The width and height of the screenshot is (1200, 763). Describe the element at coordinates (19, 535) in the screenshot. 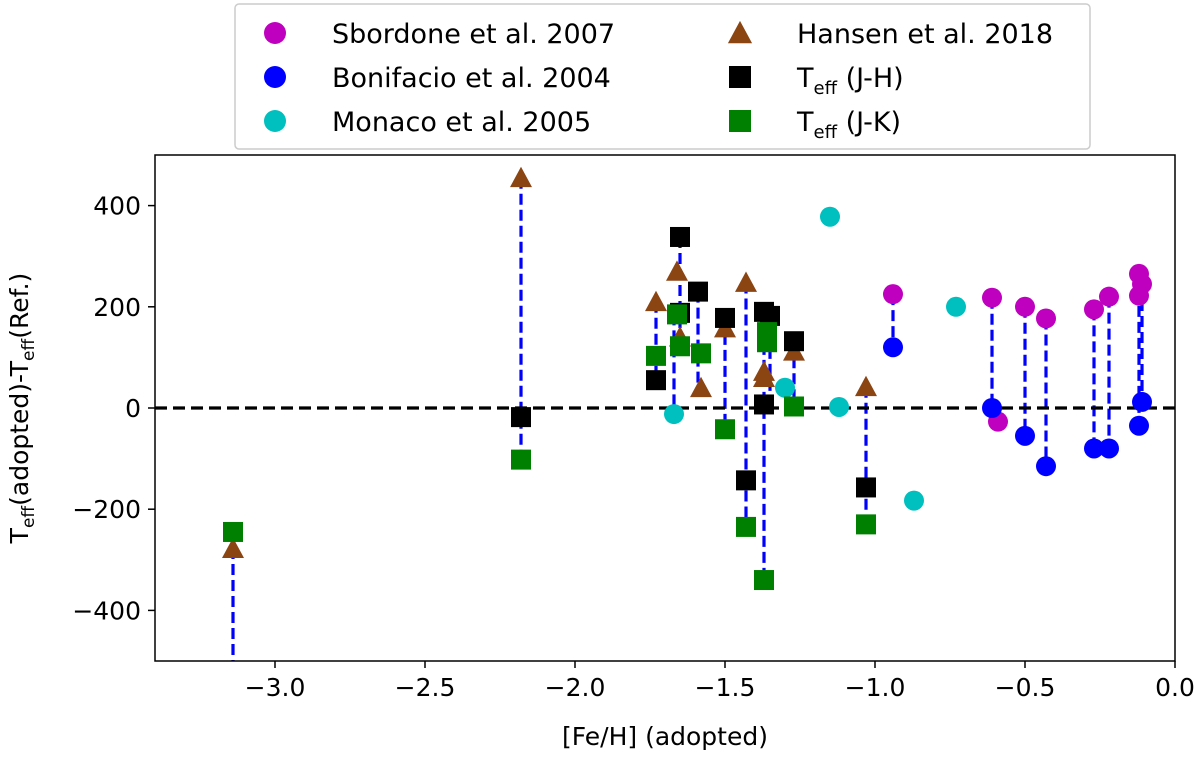

I see `y-axis-label-base: T` at that location.